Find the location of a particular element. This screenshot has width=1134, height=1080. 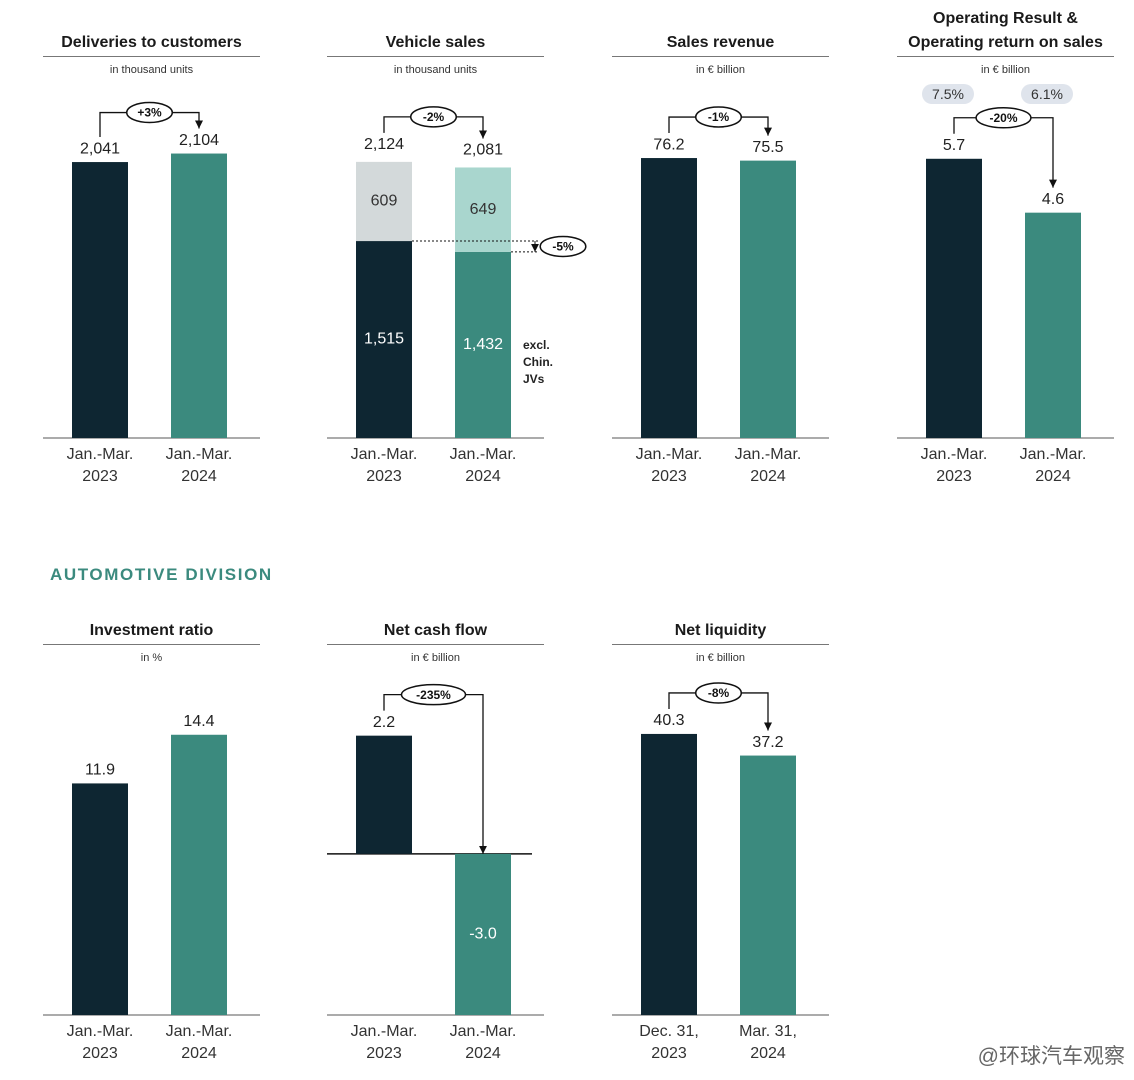

value-label: 2,041 is located at coordinates (100, 148).